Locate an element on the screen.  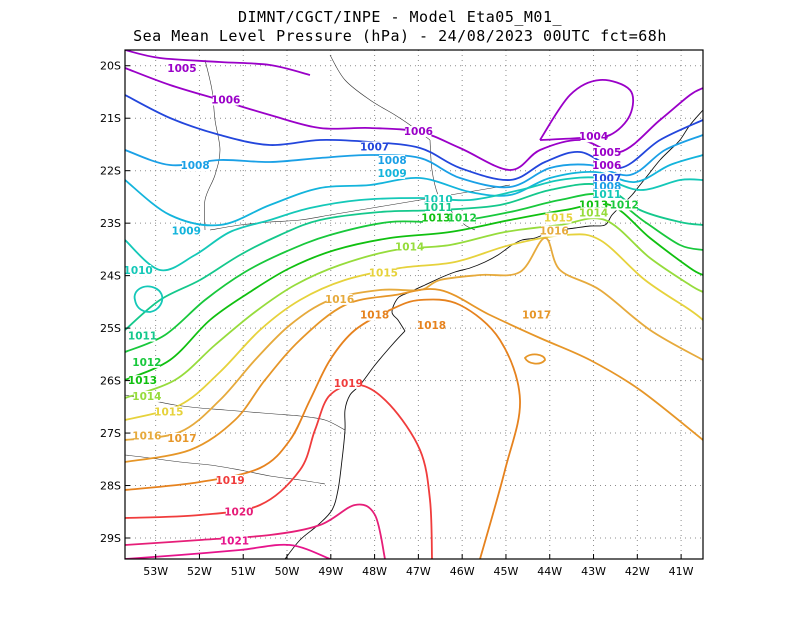
lon-tick-label: 48W is located at coordinates (374, 571).